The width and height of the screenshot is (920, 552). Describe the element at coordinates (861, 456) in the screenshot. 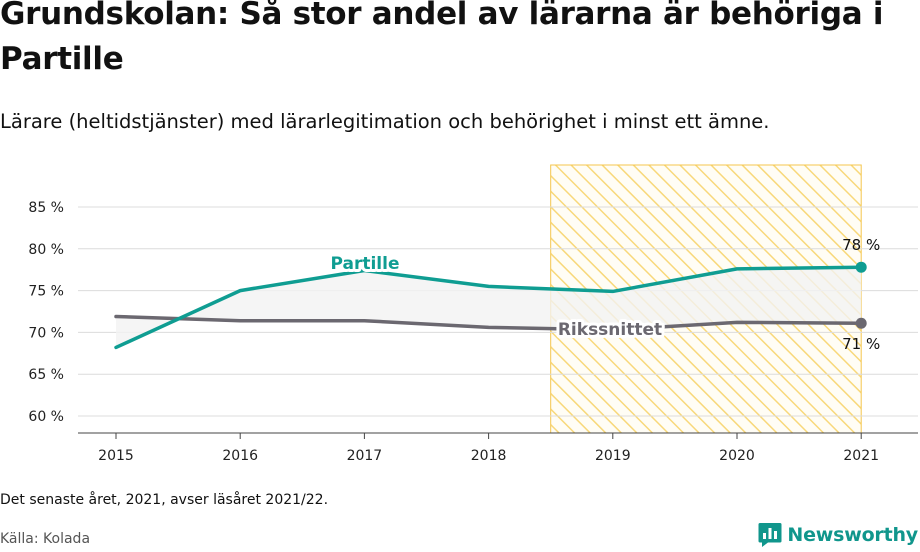

I see `x-tick-label: 2021` at that location.